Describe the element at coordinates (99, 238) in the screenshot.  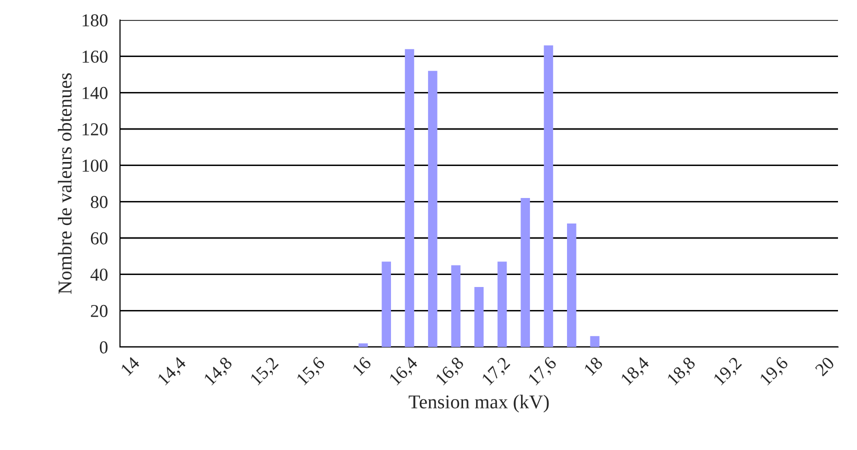
I see `y-tick-label: 60` at that location.